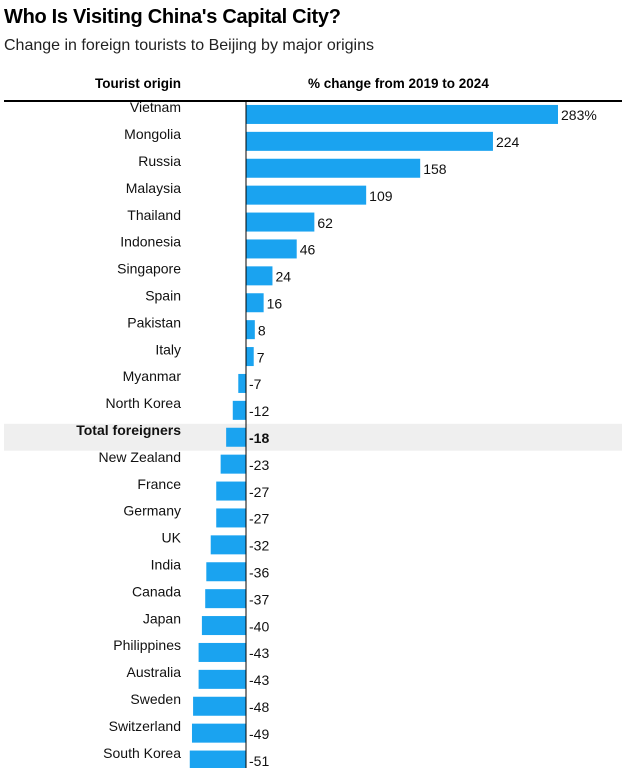 The width and height of the screenshot is (627, 768). What do you see at coordinates (259, 599) in the screenshot?
I see `value-label: -37` at bounding box center [259, 599].